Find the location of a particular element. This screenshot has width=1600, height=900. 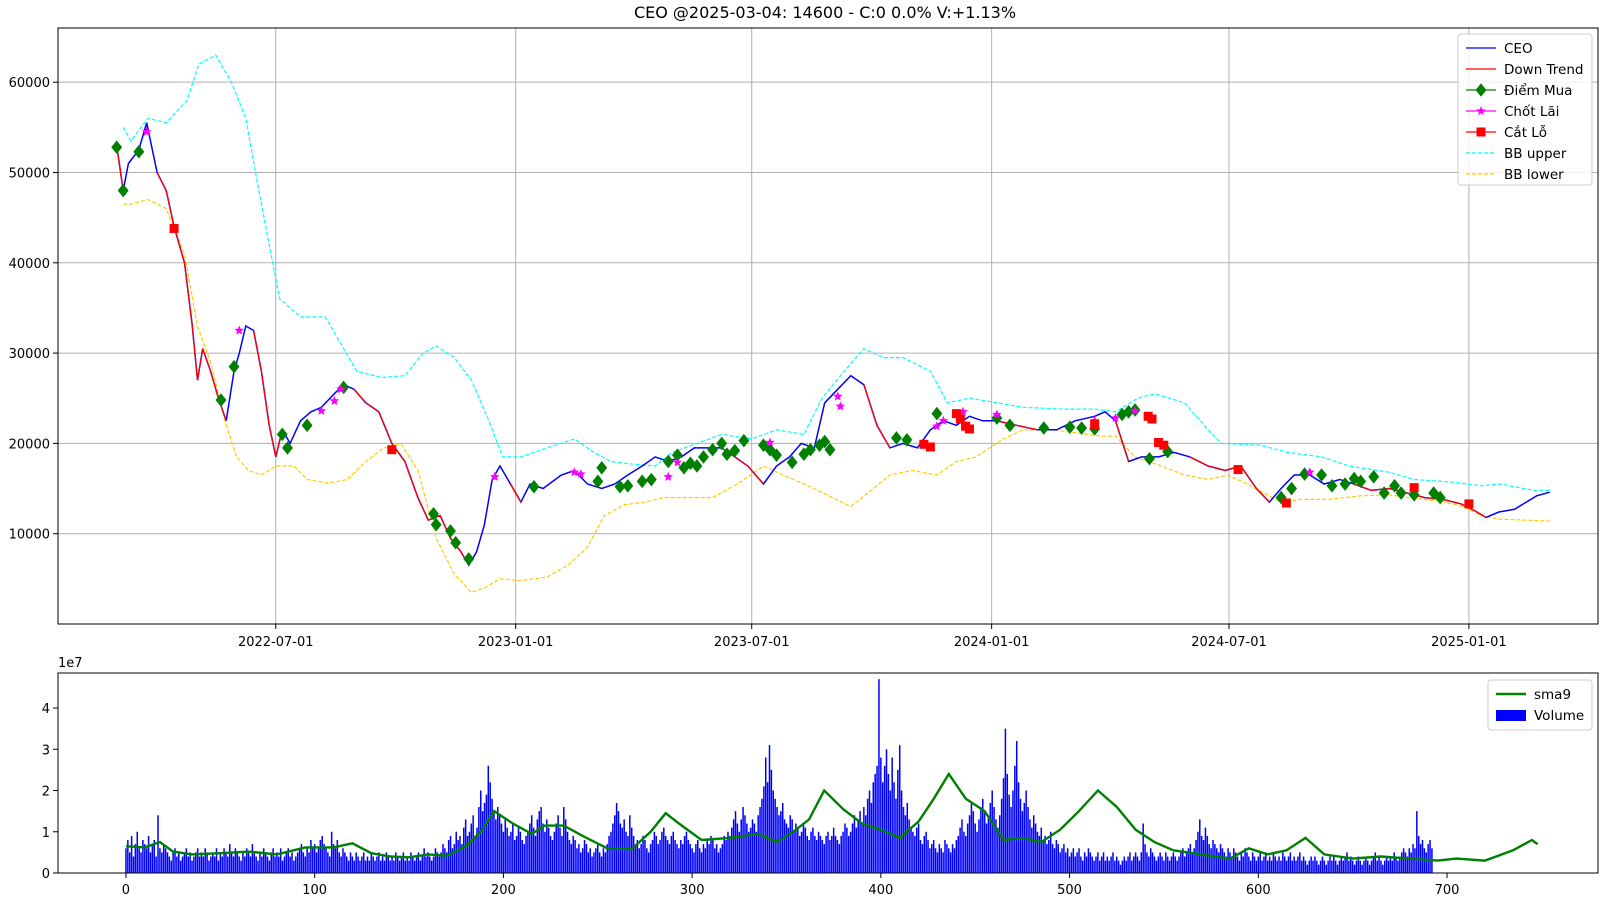

volume-y-axis: 0 1 2 3 4 is located at coordinates (50, 792).